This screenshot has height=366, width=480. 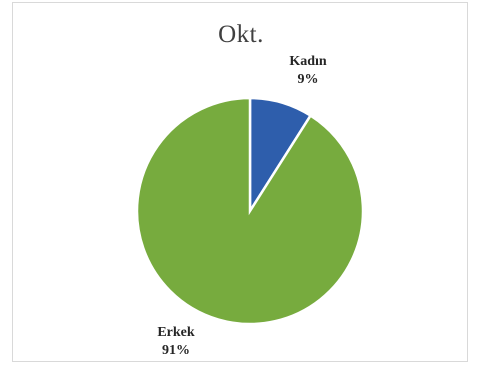 I want to click on slice-label-percent: 9%, so click(x=308, y=79).